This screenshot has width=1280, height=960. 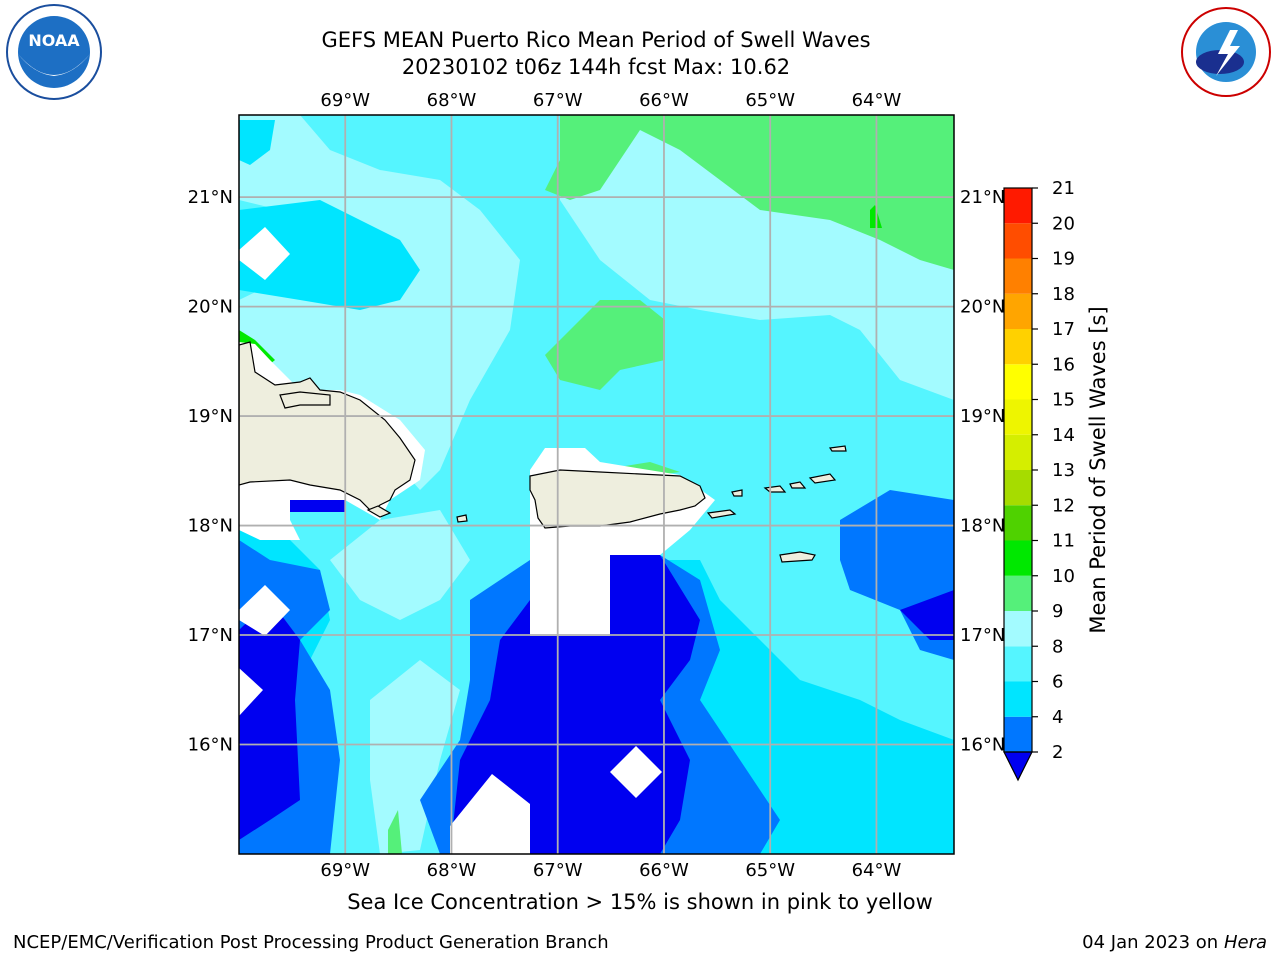 What do you see at coordinates (1057, 646) in the screenshot?
I see `colorbar-tick-label: 8` at bounding box center [1057, 646].